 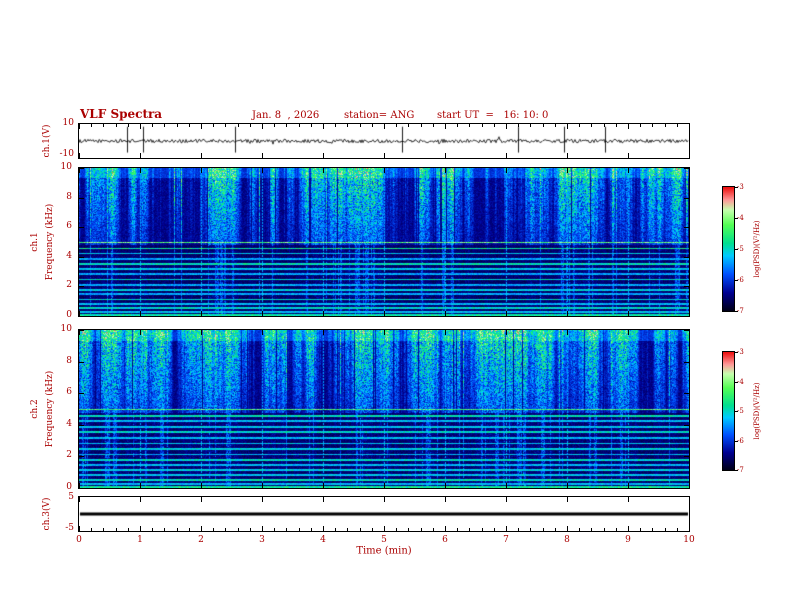 What do you see at coordinates (69, 226) in the screenshot?
I see `y-tick-label: 6` at bounding box center [69, 226].